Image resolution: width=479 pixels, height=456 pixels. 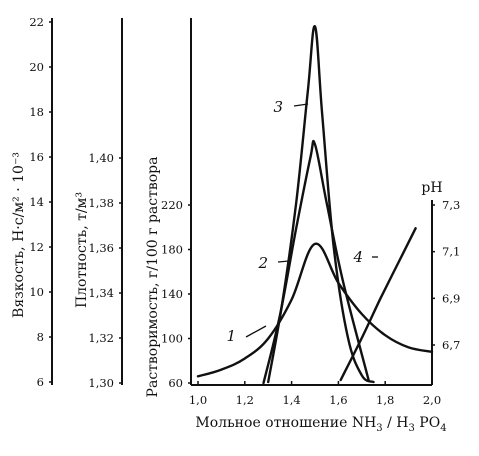 What do you see at coordinates (283, 261) in the screenshot?
I see `curve-2-leader` at bounding box center [283, 261].